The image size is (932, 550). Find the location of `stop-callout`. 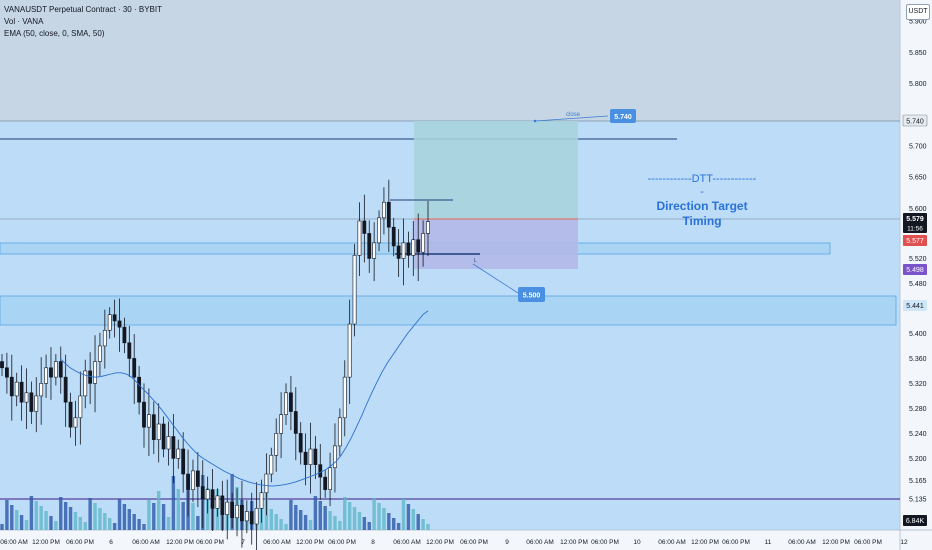

stop-callout is located at coordinates (531, 294).